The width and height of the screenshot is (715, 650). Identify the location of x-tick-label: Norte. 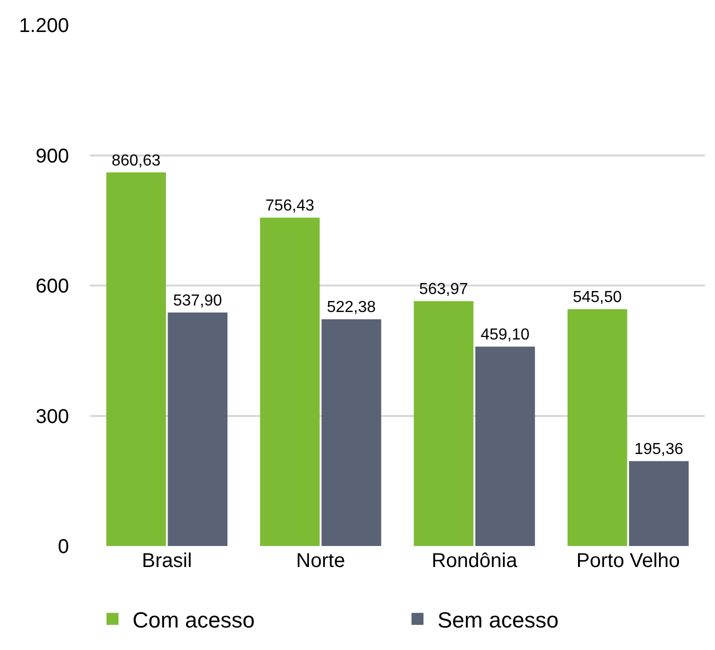
(321, 561).